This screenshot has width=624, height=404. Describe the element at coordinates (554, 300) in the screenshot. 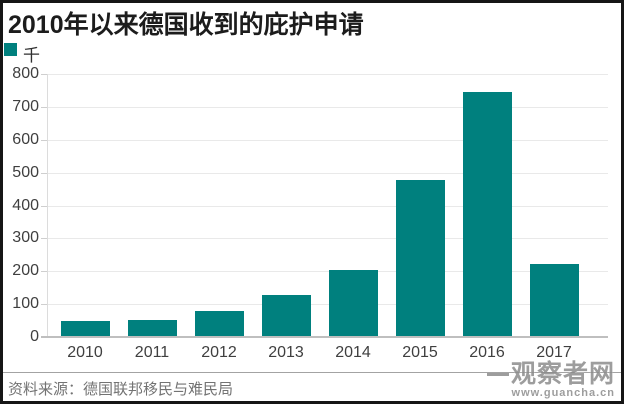

I see `bar-2017` at that location.